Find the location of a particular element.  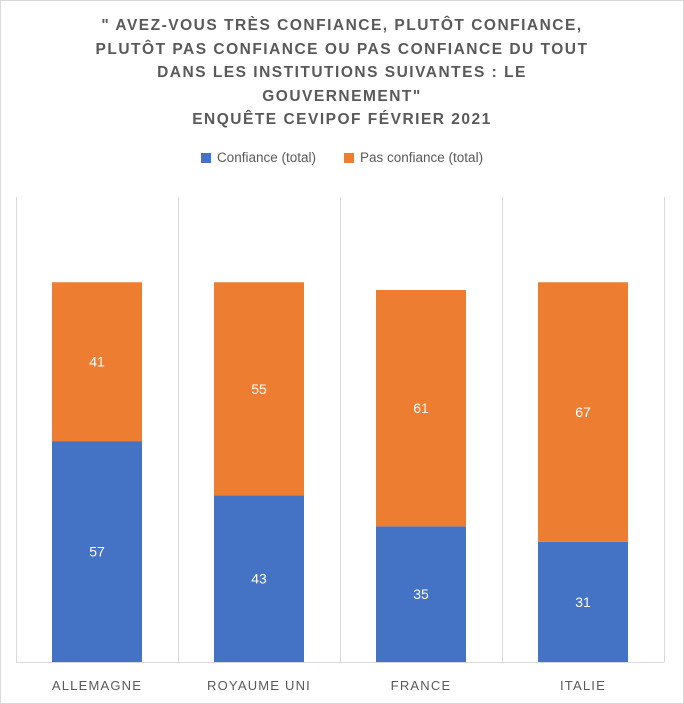

title-line-4: GOUVERNEMENT" is located at coordinates (342, 96).